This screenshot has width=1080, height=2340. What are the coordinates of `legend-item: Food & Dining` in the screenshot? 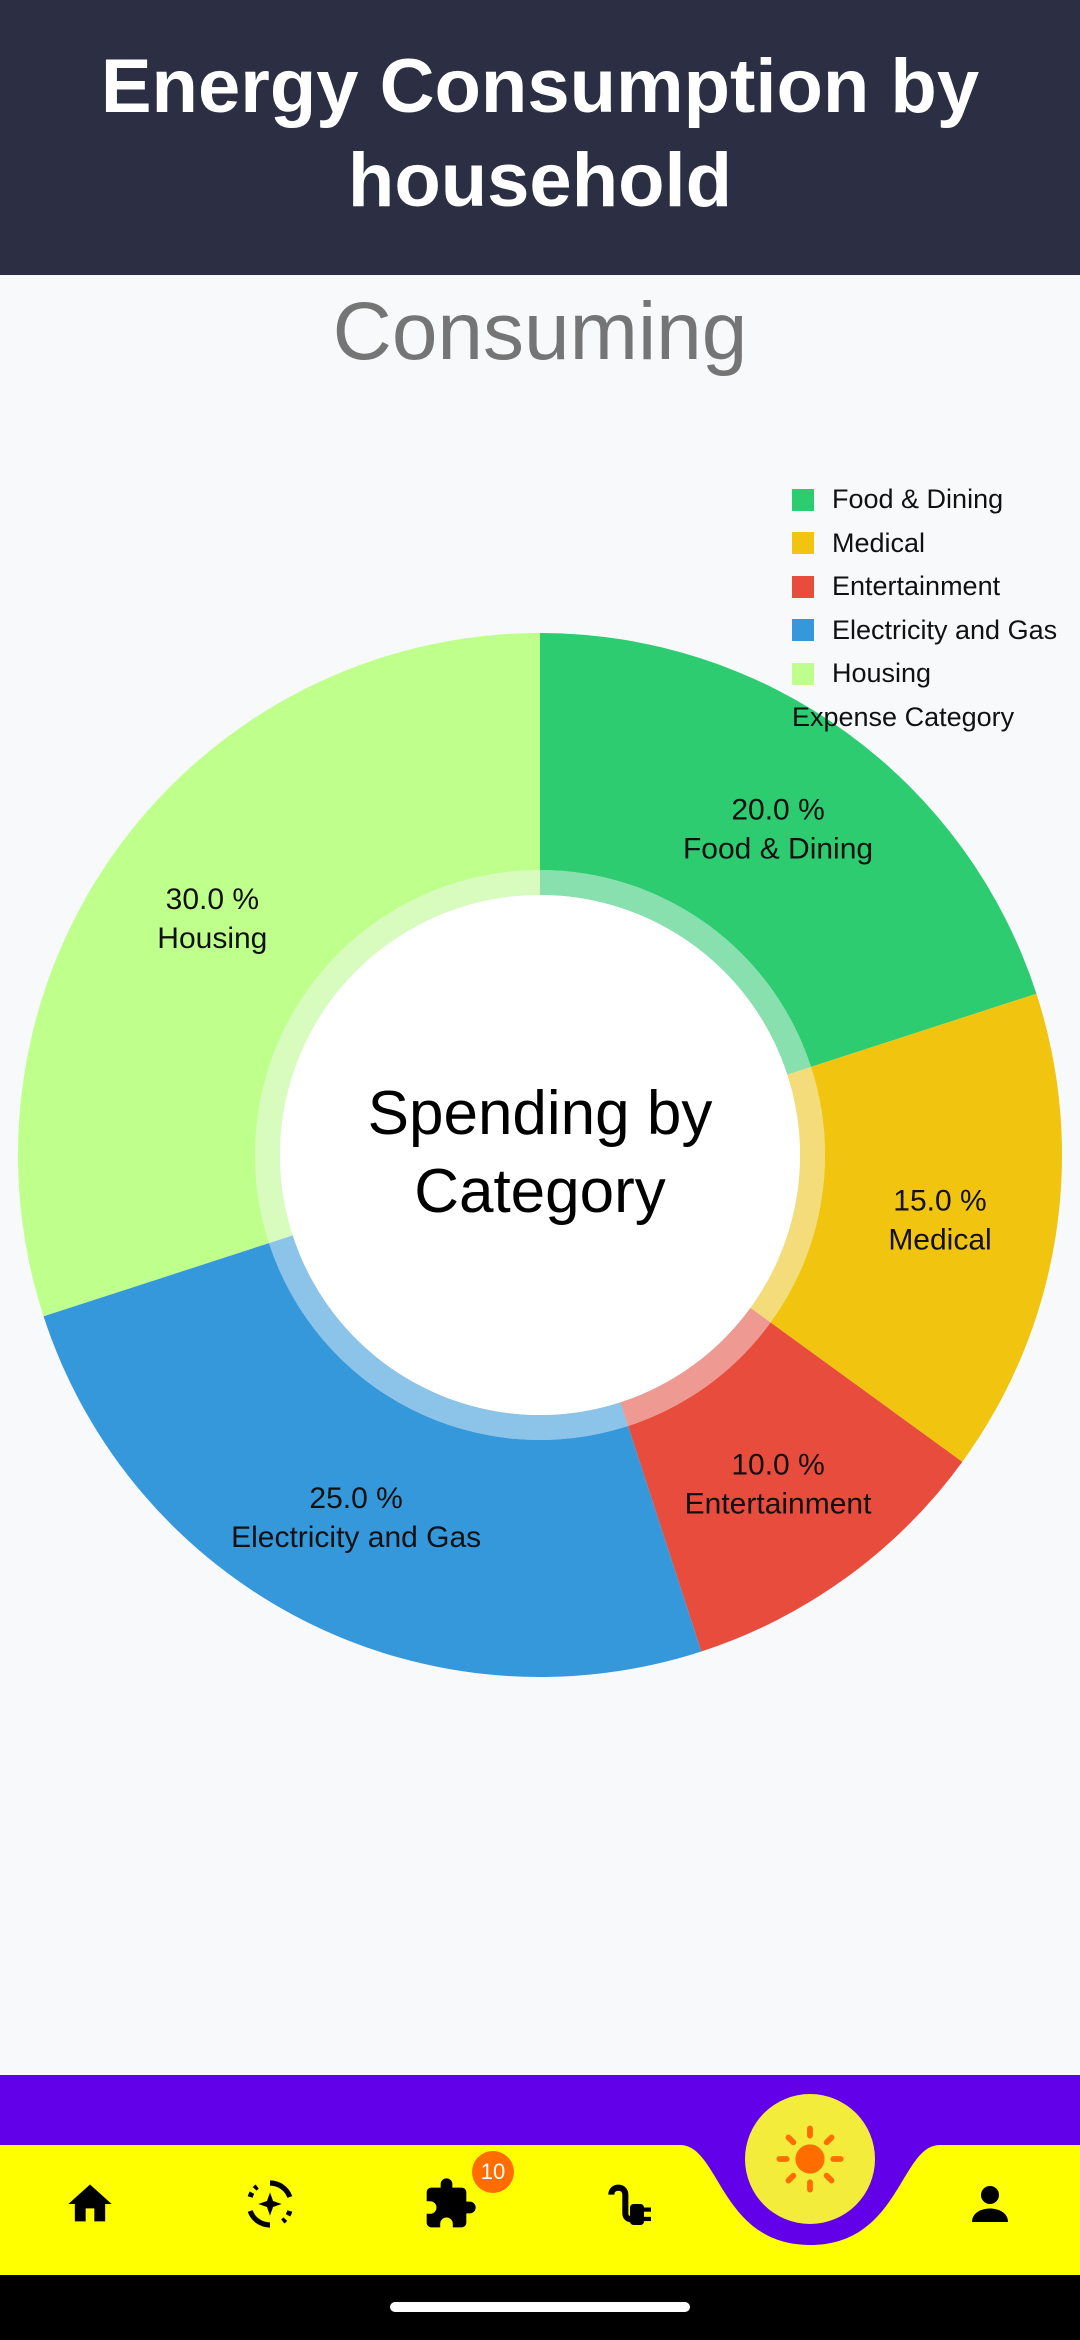 It's located at (924, 500).